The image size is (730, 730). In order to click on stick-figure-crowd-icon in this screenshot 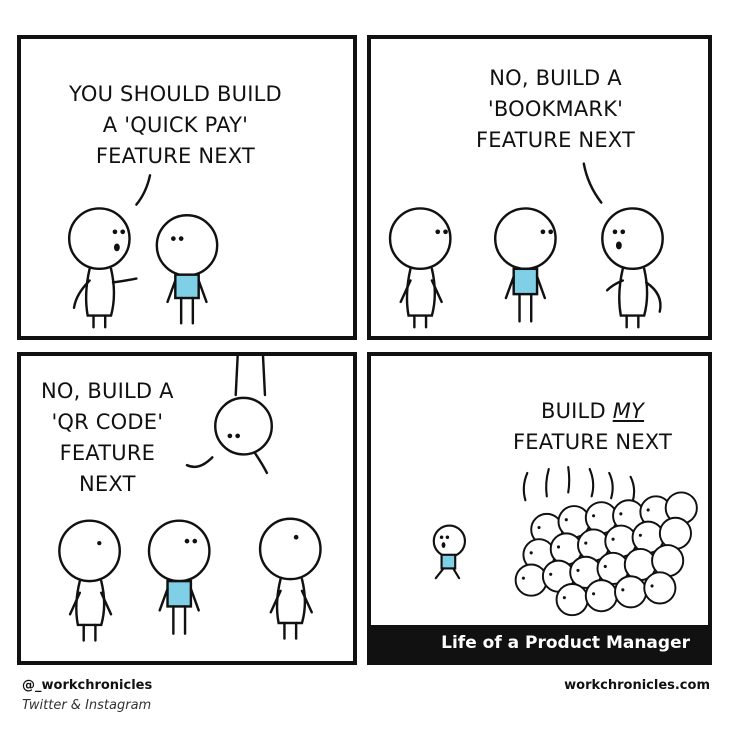, I will do `click(606, 554)`.